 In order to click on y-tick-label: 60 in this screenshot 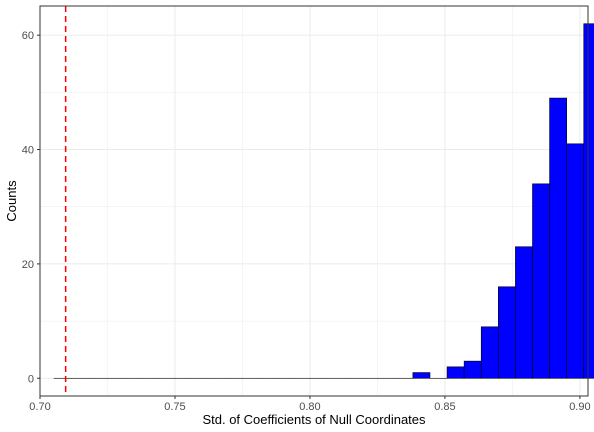, I will do `click(28, 36)`.